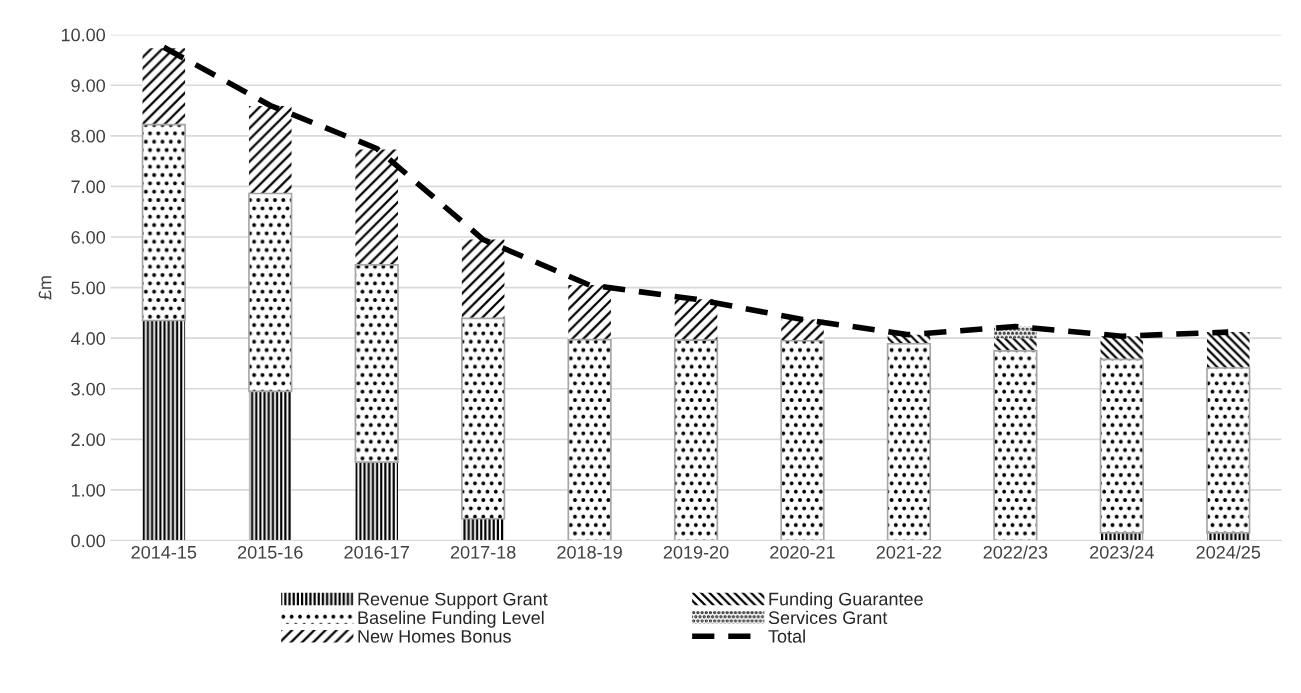 The width and height of the screenshot is (1301, 693). What do you see at coordinates (83, 35) in the screenshot?
I see `y-tick-label: 10.00` at bounding box center [83, 35].